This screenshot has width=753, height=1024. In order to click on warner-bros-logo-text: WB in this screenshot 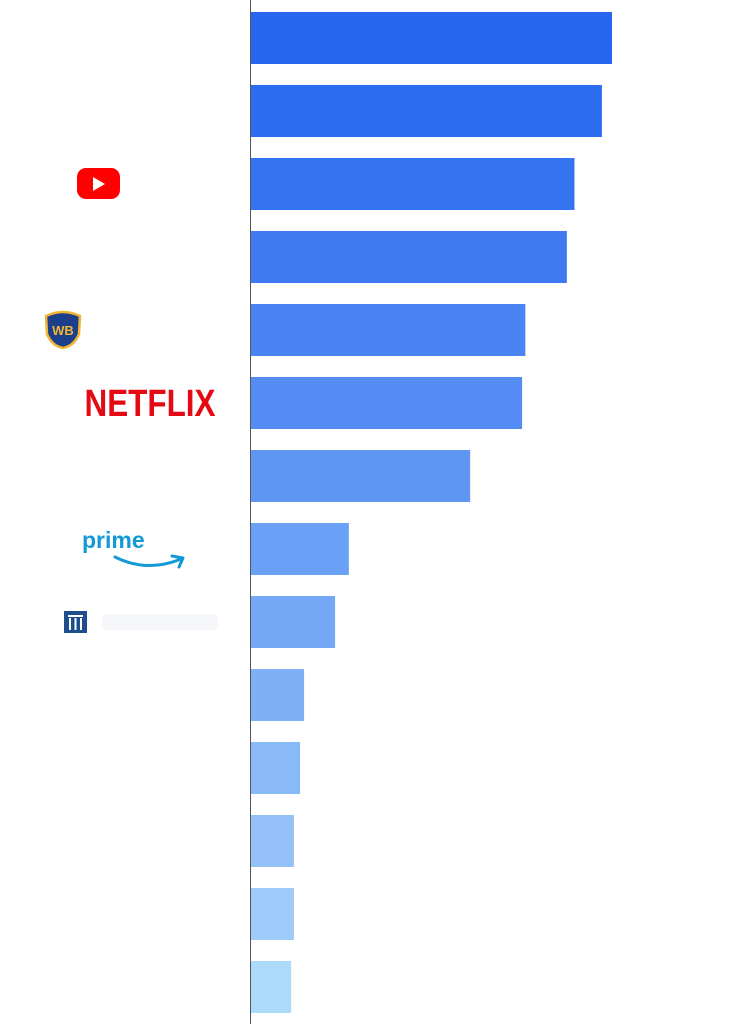, I will do `click(63, 330)`.